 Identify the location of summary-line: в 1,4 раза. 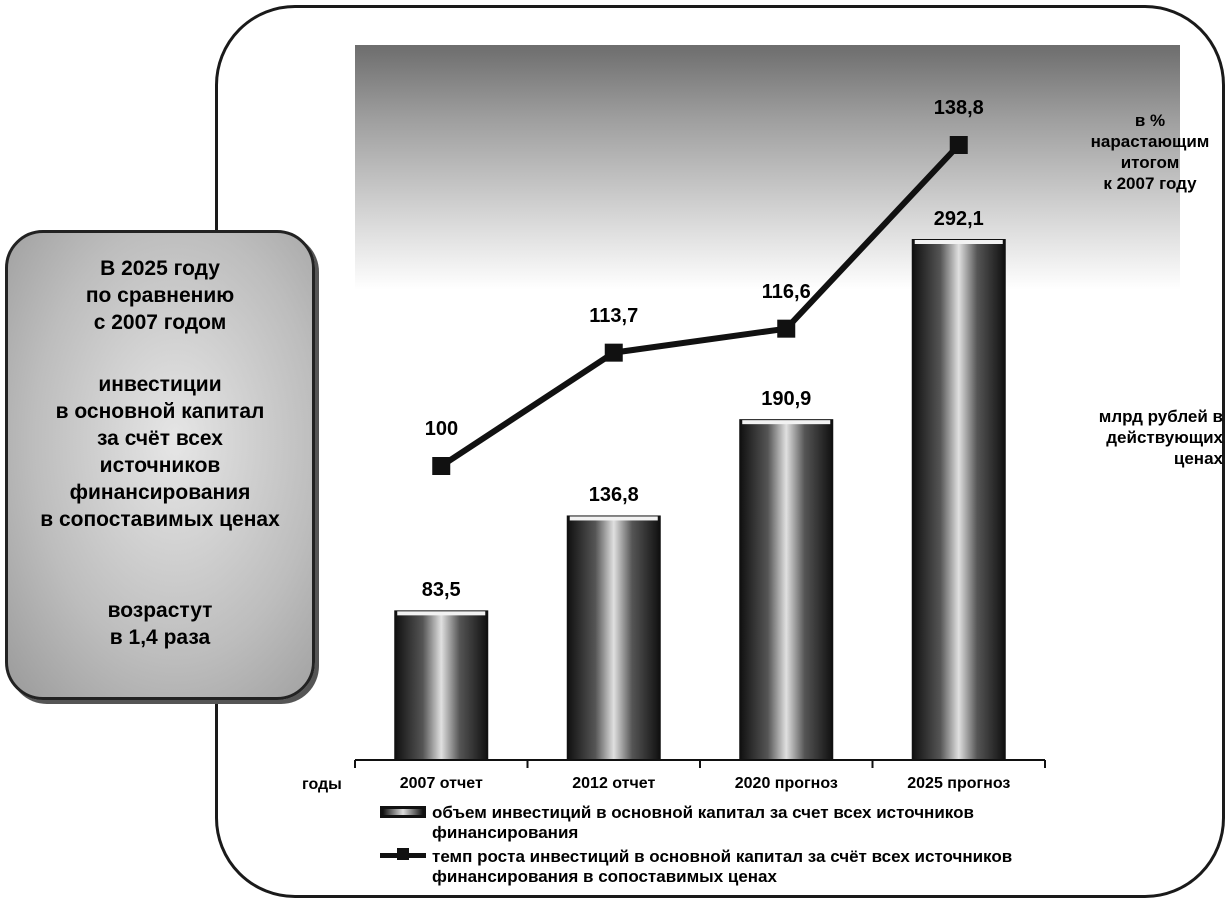
(160, 637).